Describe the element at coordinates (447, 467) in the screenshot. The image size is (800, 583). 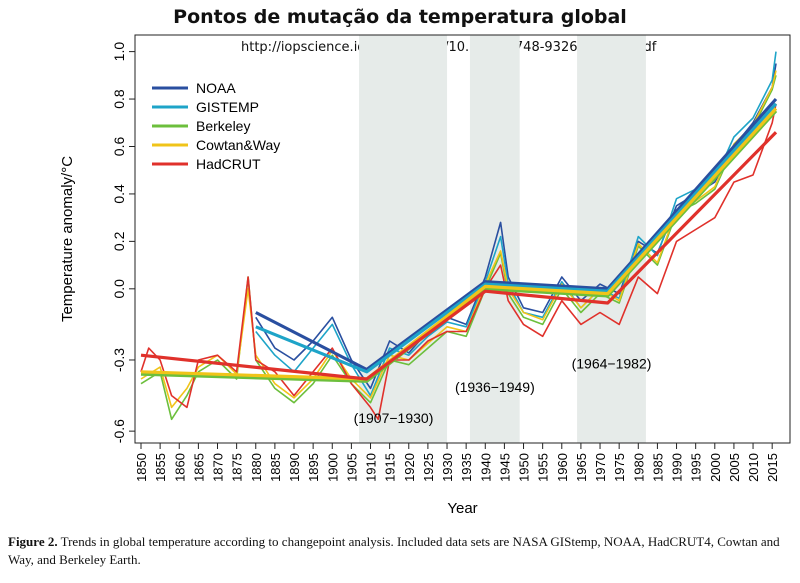
I see `x-tick-label: 1930` at that location.